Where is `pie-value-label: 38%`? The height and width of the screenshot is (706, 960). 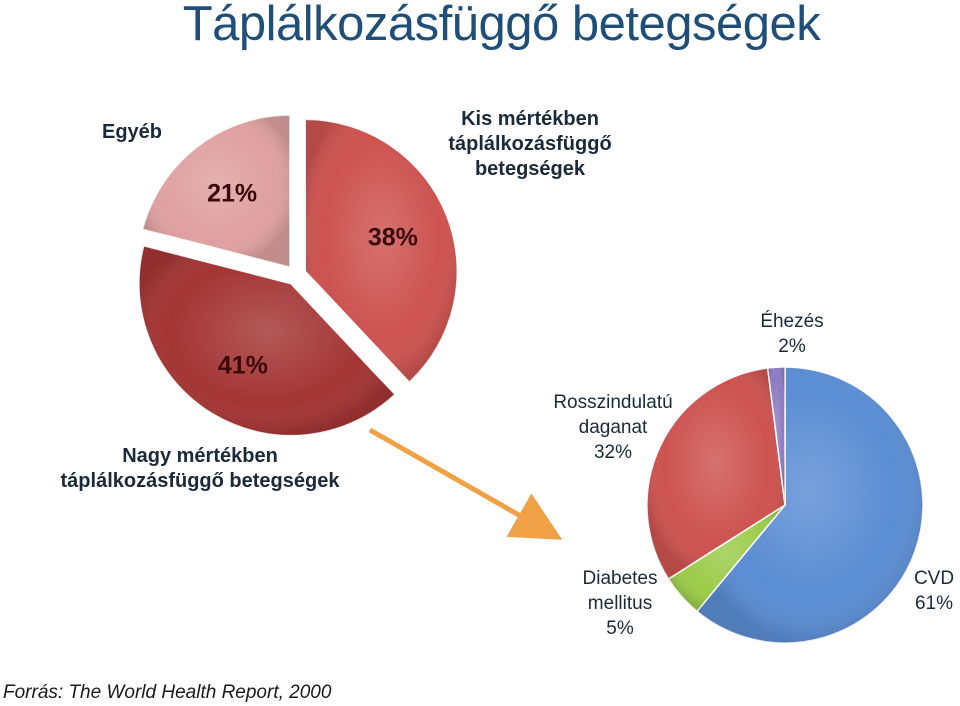
pie-value-label: 38% is located at coordinates (393, 238).